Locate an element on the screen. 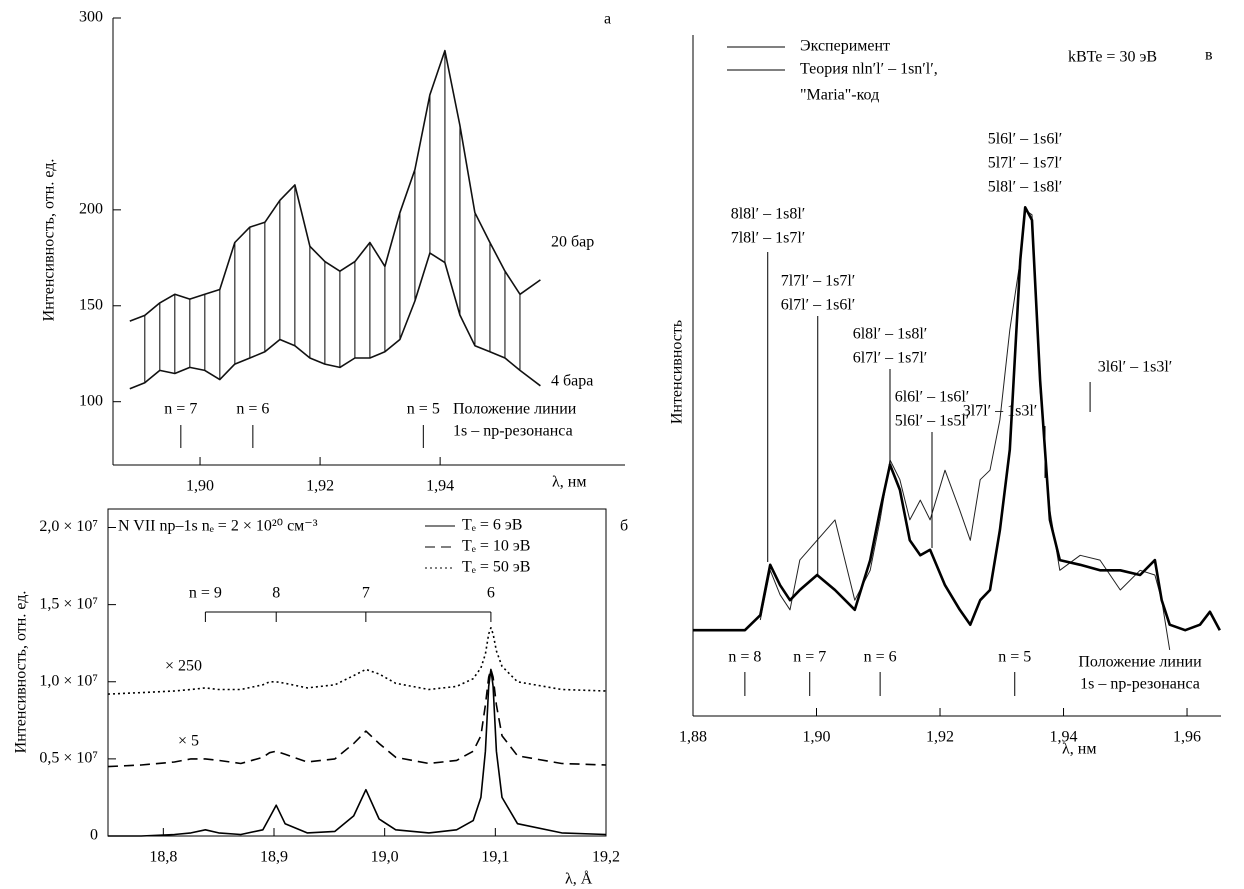  transition-label: 5l6l′ – 1s6l′ is located at coordinates (1025, 139).